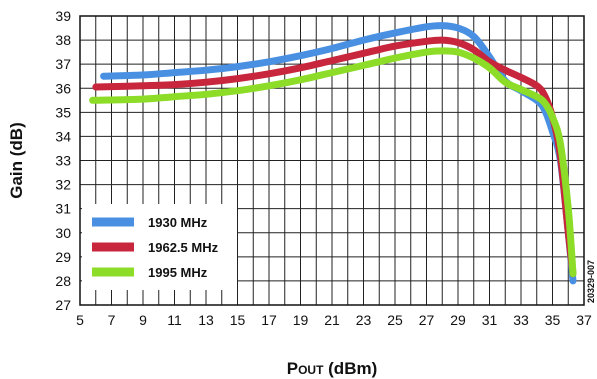 This screenshot has width=597, height=379. What do you see at coordinates (63, 281) in the screenshot?
I see `y-tick-label: 28` at bounding box center [63, 281].